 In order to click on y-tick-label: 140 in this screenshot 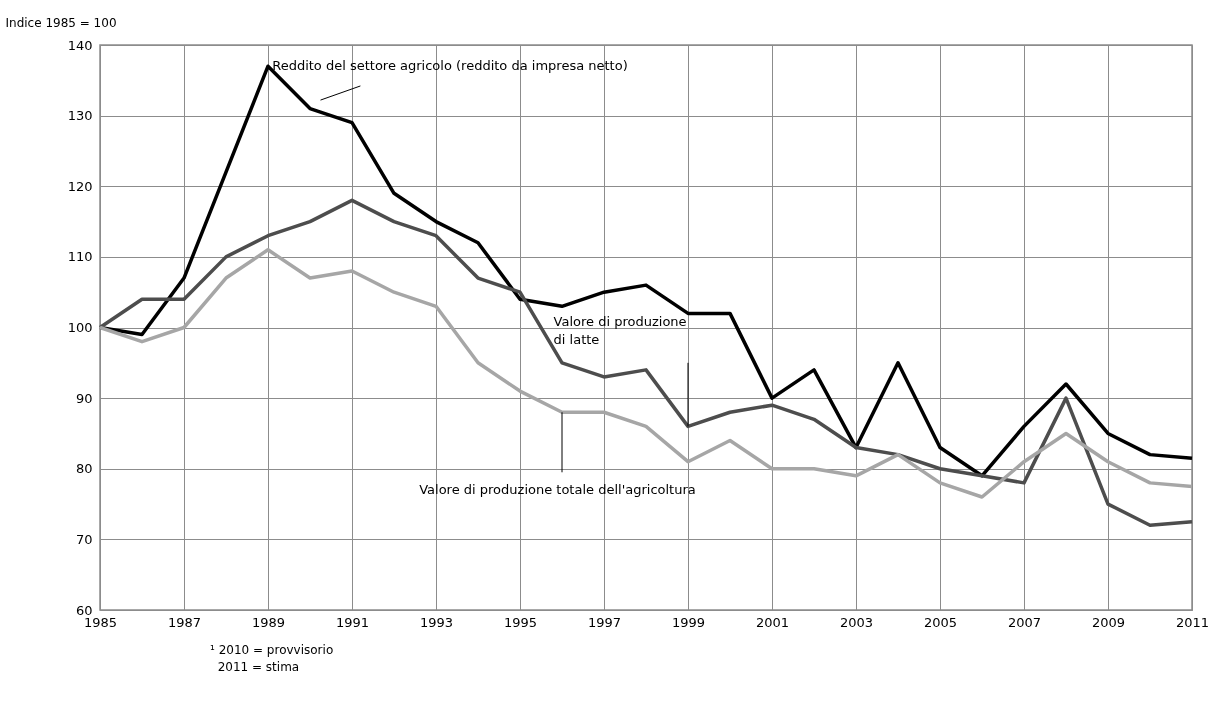, I will do `click(80, 45)`.